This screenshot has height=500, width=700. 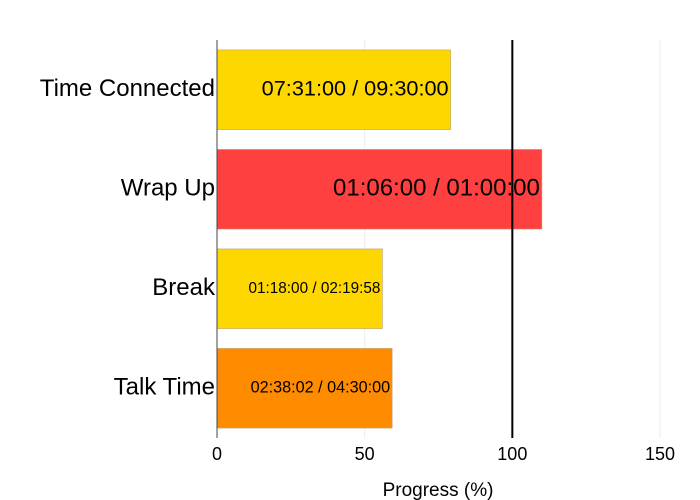 I want to click on category-label-break: Break, so click(x=184, y=287).